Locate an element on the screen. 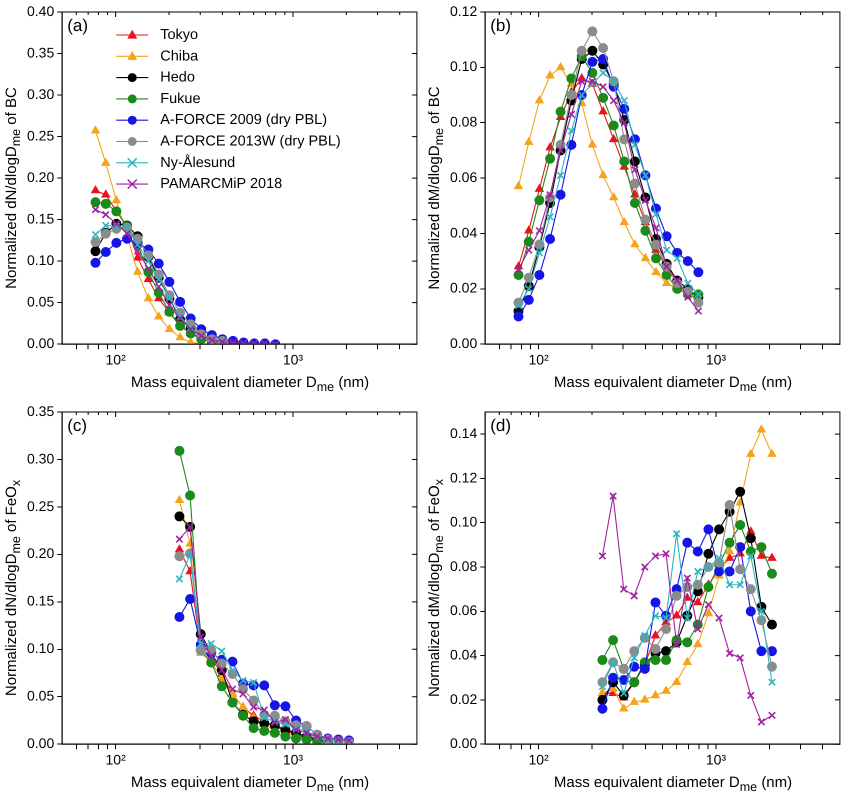  annotation: (a) is located at coordinates (77, 26).